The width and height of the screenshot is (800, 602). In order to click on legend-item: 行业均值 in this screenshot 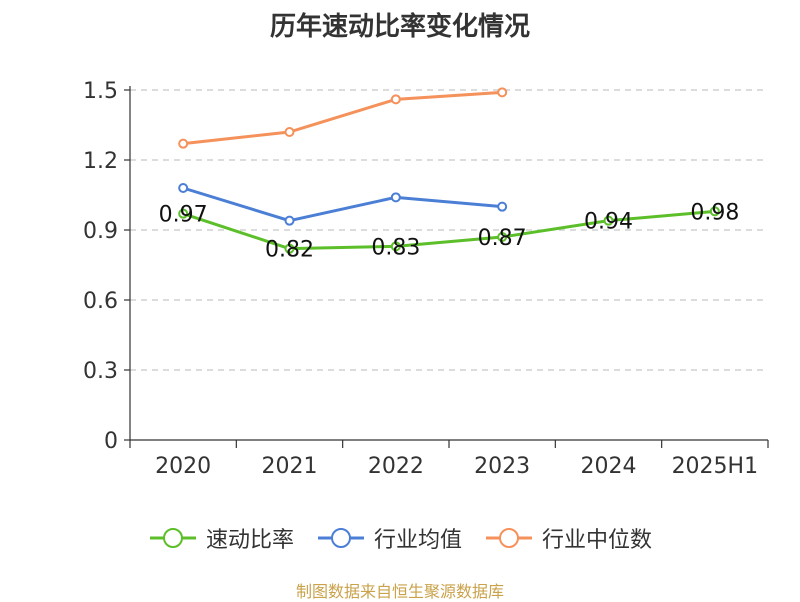, I will do `click(389, 538)`.